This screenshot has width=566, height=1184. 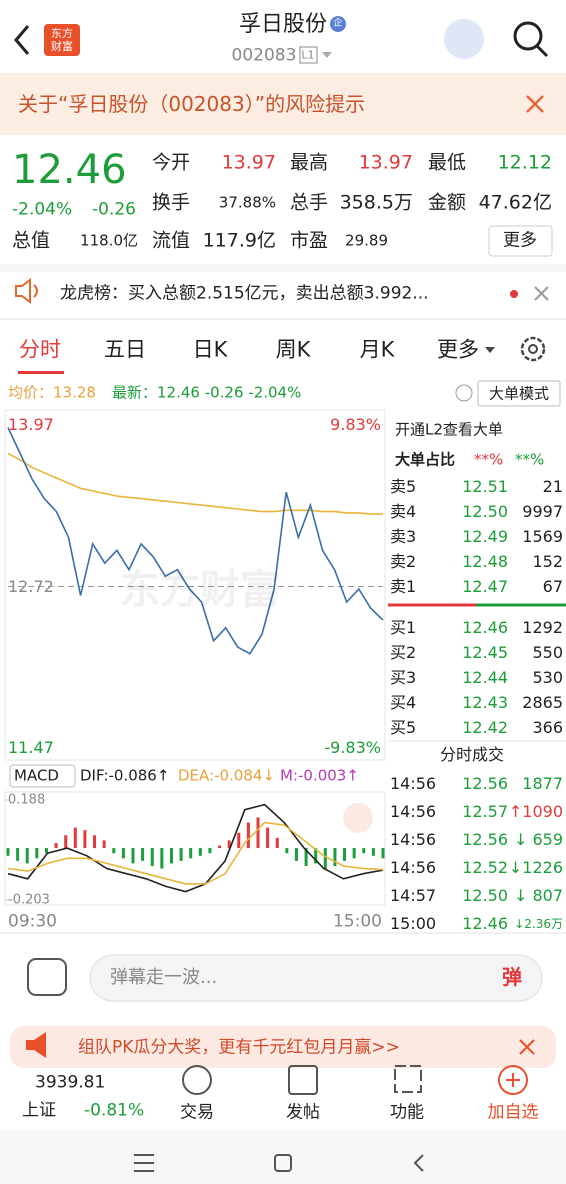 I want to click on more-button, so click(x=520, y=241).